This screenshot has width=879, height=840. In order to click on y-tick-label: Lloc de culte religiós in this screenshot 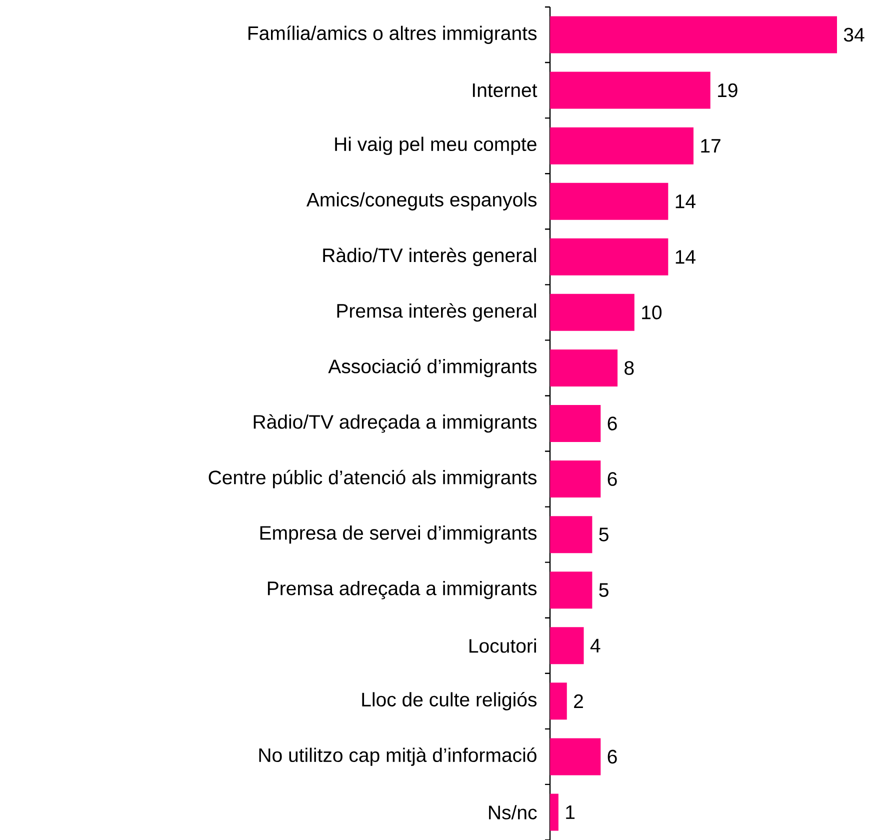, I will do `click(449, 701)`.